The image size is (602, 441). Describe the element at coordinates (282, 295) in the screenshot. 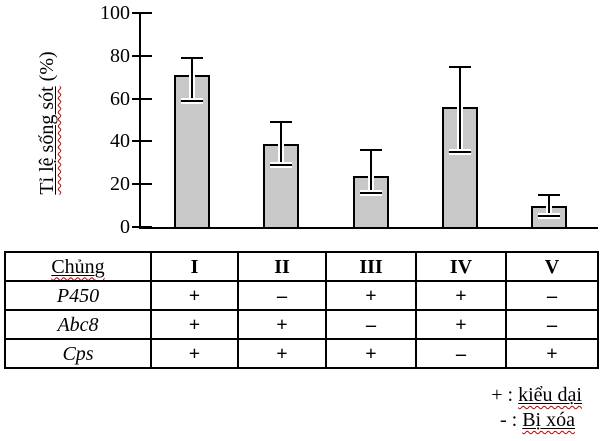

I see `genotype-cell-p450-II: –` at that location.